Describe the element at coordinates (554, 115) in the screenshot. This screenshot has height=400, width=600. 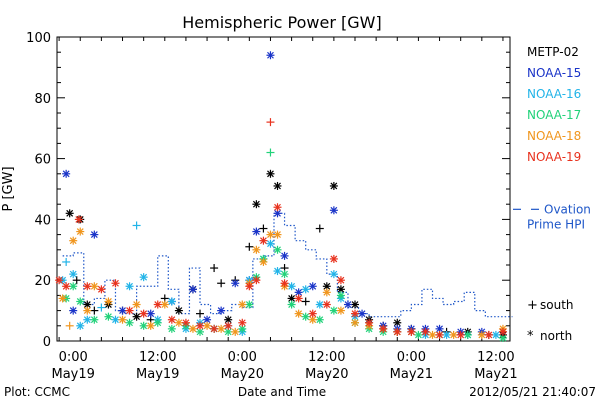
I see `legend-series-label: NOAA-17` at that location.